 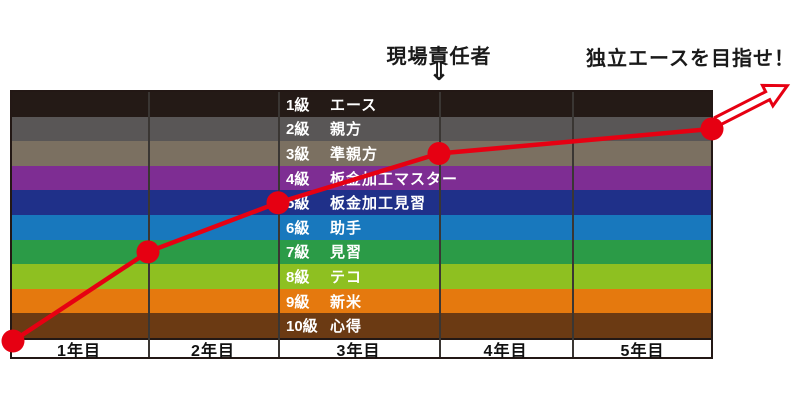 What do you see at coordinates (298, 130) in the screenshot?
I see `rank-grade: 2級` at bounding box center [298, 130].